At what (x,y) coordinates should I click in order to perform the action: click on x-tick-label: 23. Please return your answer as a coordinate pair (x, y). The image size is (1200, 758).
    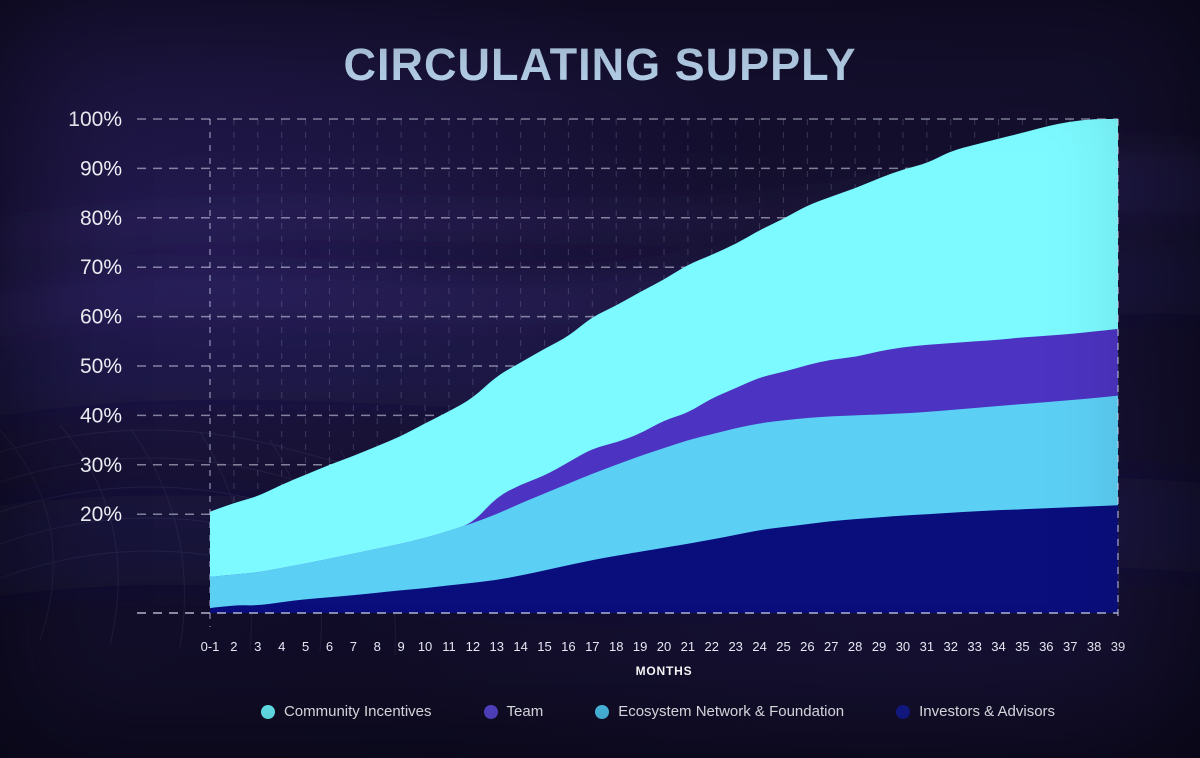
    Looking at the image, I should click on (735, 646).